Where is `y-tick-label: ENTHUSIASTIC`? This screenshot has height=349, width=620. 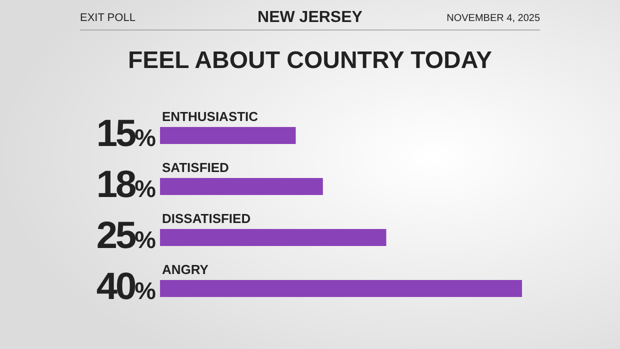 y-tick-label: ENTHUSIASTIC is located at coordinates (210, 116).